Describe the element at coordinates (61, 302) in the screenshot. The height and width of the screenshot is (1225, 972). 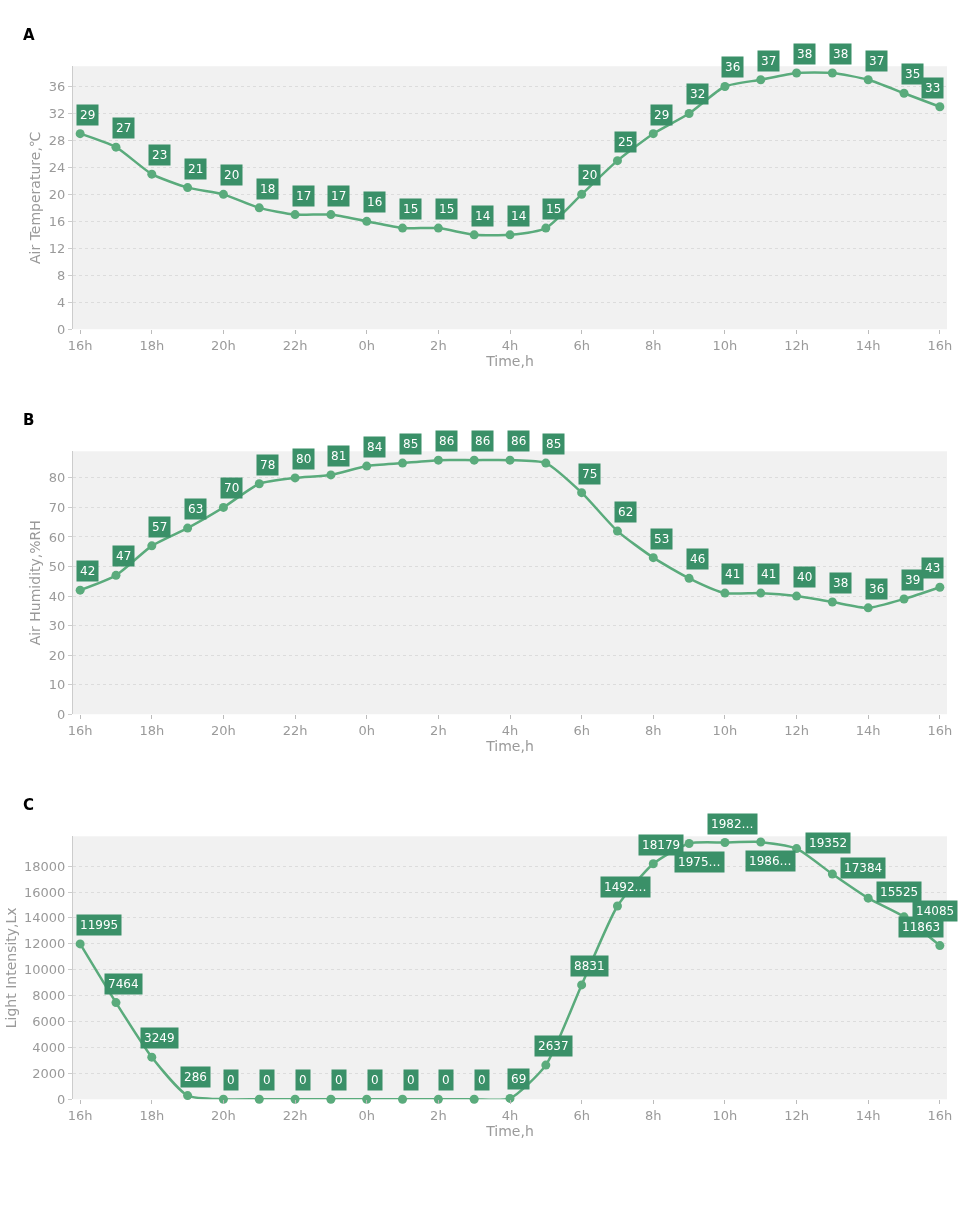
I see `y-tick-label: 4` at that location.